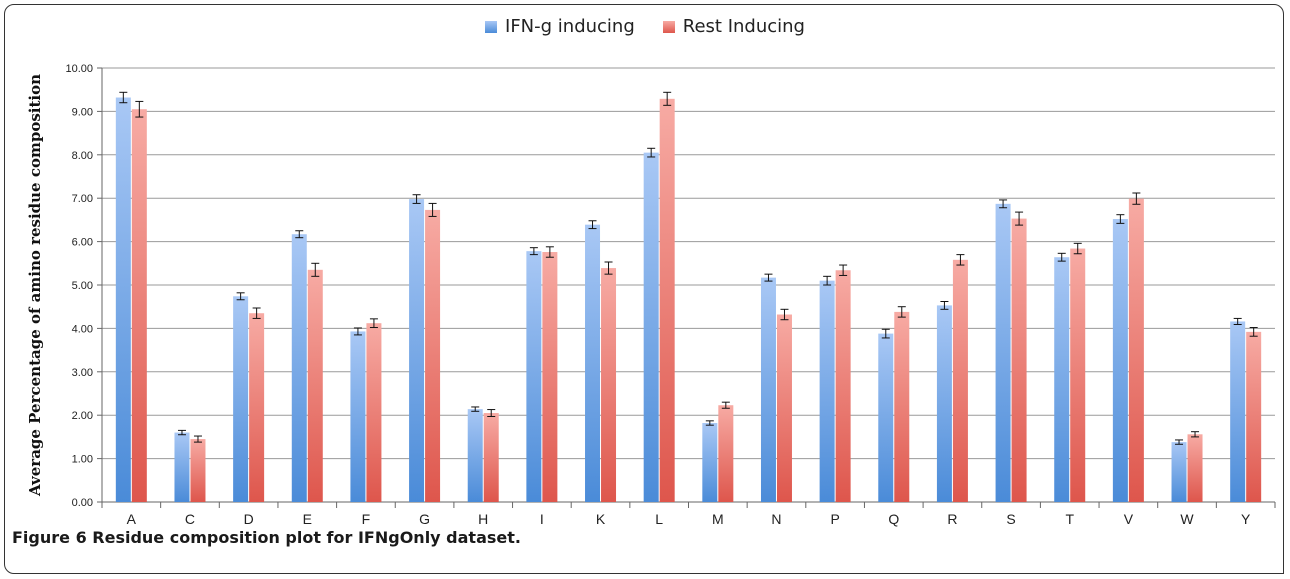  I want to click on y-tick-label: 2.00, so click(82, 416).